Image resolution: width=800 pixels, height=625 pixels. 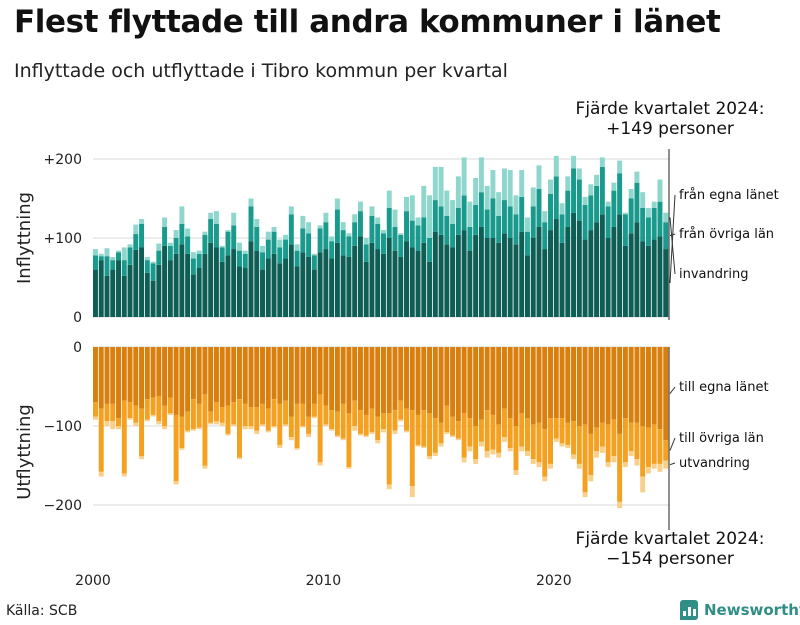 What do you see at coordinates (323, 581) in the screenshot?
I see `x-axis: 2000 2010 2020` at bounding box center [323, 581].